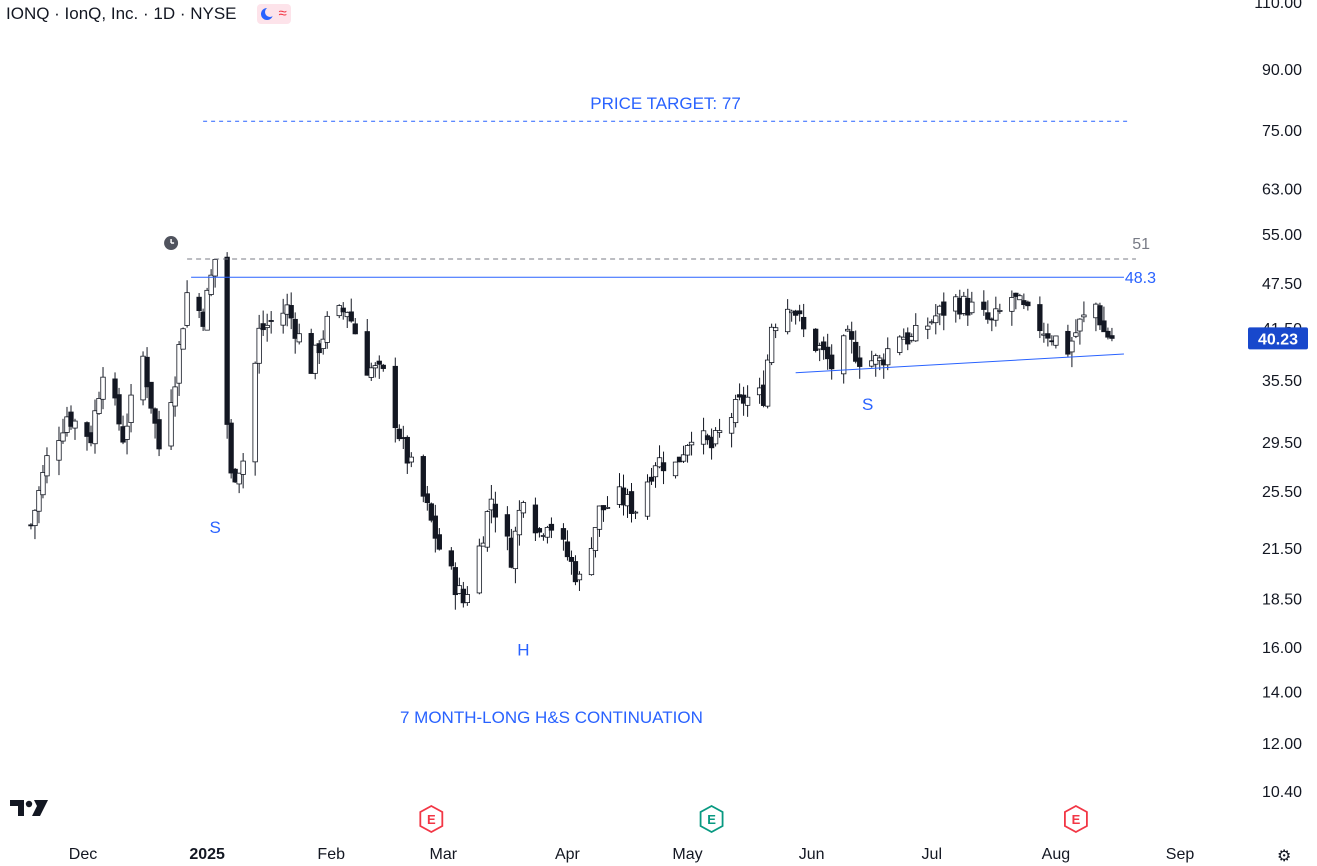  I want to click on tradingview-logo, so click(29, 808).